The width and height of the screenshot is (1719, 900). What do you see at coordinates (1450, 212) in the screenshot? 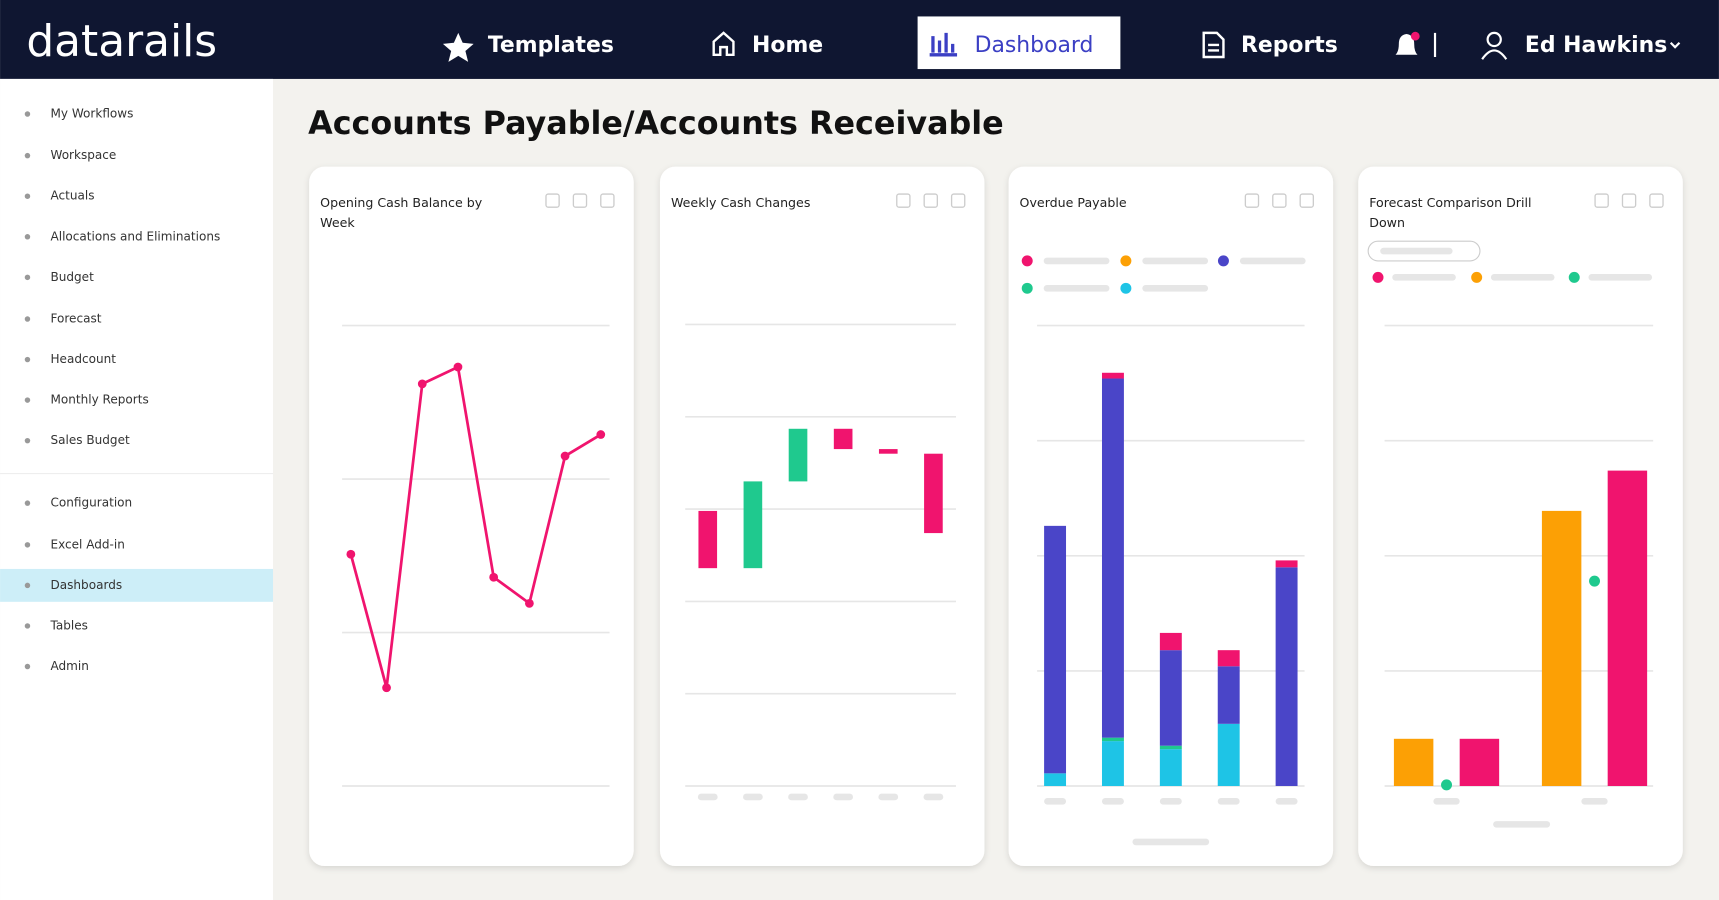
I see `chart-title-box: Forecast Comparison Drill Down` at bounding box center [1450, 212].